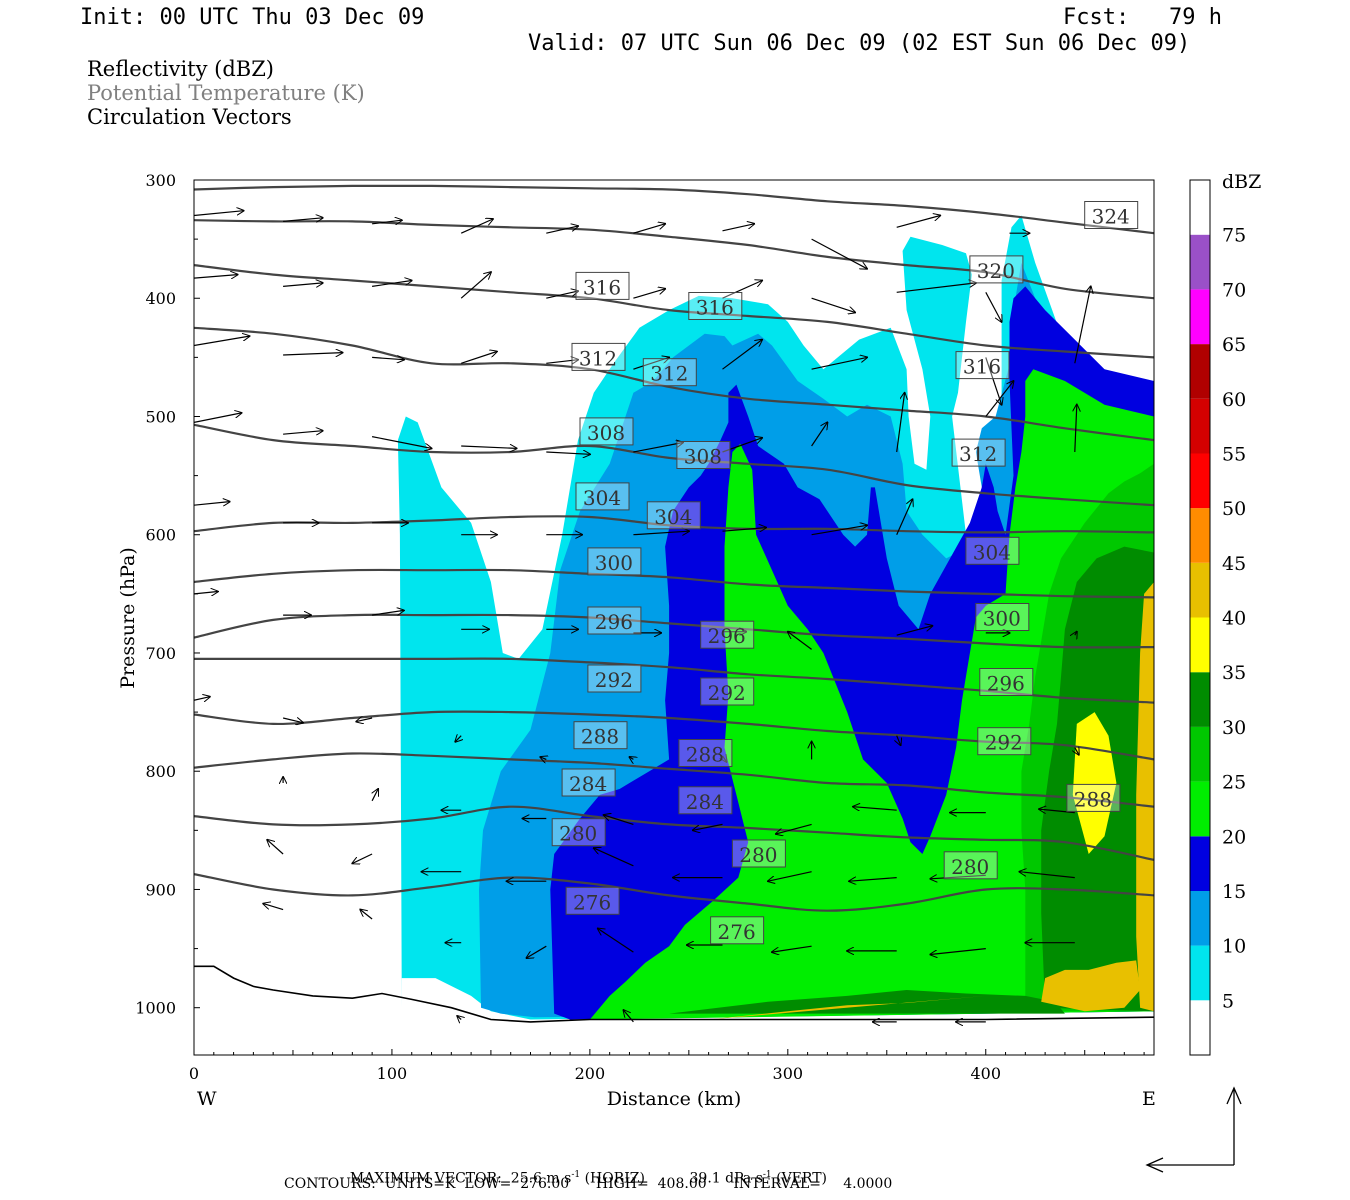 This screenshot has height=1200, width=1350. Describe the element at coordinates (1234, 947) in the screenshot. I see `colorbar-tick-label: 10` at that location.